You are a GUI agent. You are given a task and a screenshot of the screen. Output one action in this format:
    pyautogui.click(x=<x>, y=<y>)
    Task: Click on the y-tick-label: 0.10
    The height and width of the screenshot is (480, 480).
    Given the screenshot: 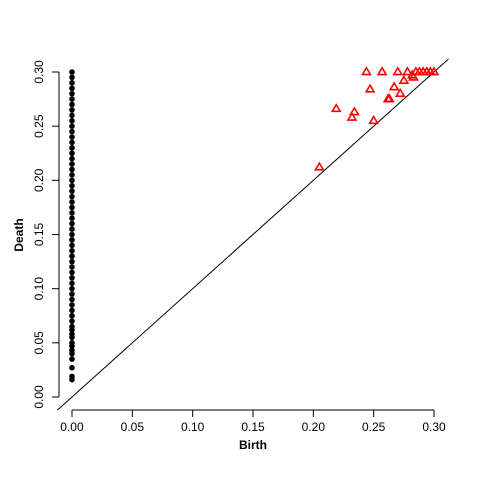 What is the action you would take?
    pyautogui.click(x=39, y=289)
    